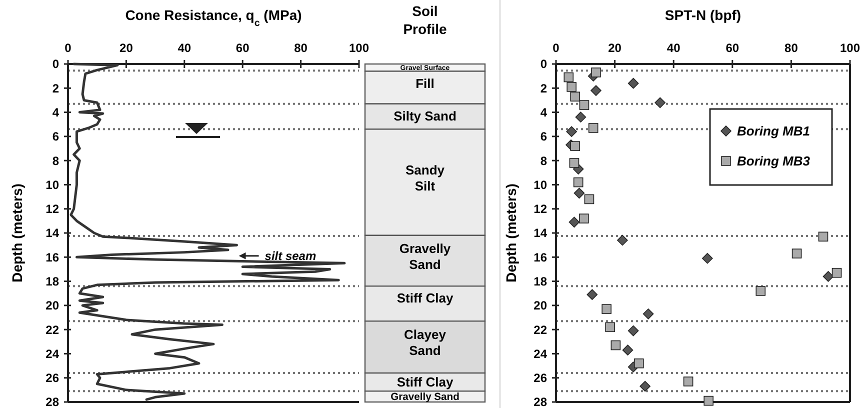 Image resolution: width=863 pixels, height=408 pixels. What do you see at coordinates (425, 20) in the screenshot?
I see `chart-title: Soil Profile` at bounding box center [425, 20].